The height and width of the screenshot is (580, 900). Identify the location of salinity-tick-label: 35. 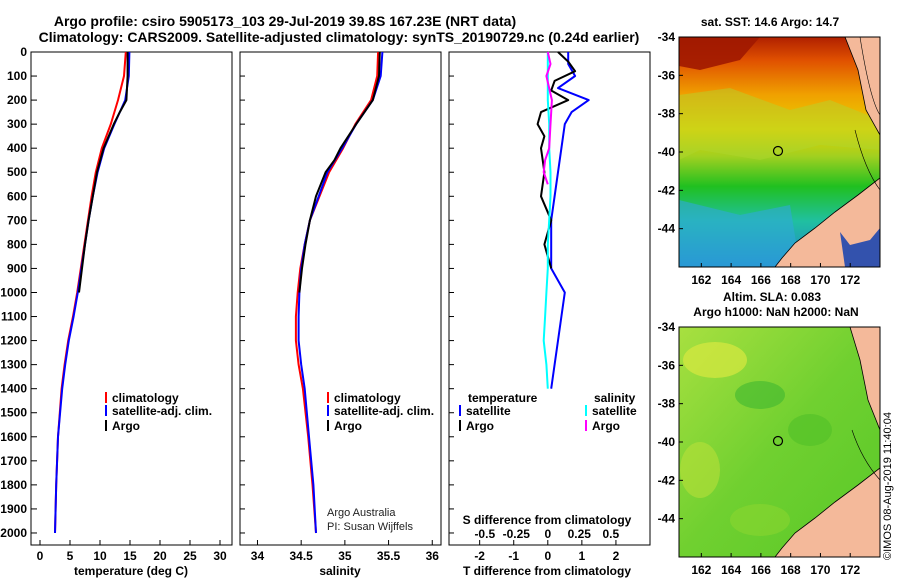
(345, 556).